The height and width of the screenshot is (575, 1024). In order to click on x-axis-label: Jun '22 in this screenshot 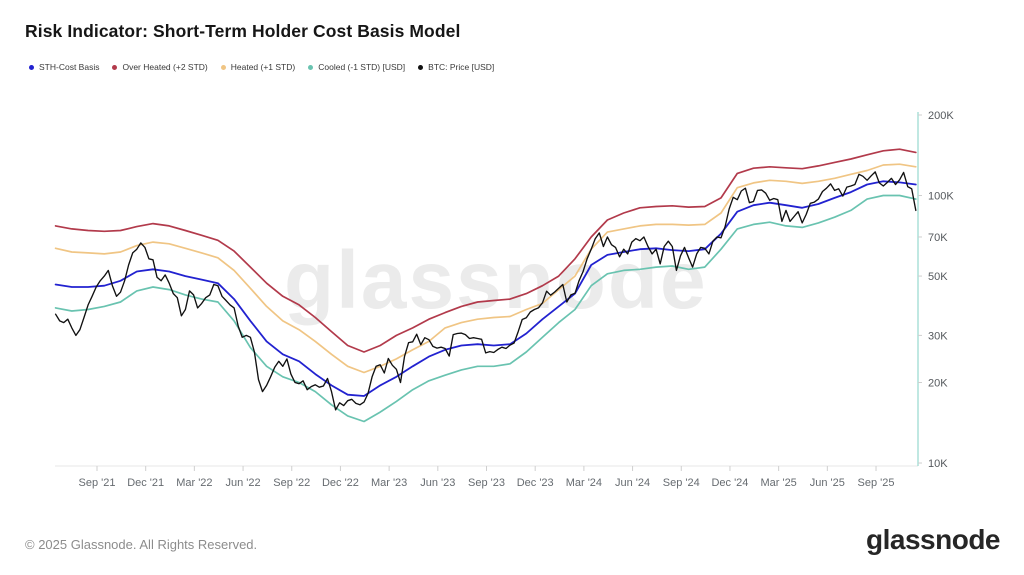, I will do `click(242, 483)`.